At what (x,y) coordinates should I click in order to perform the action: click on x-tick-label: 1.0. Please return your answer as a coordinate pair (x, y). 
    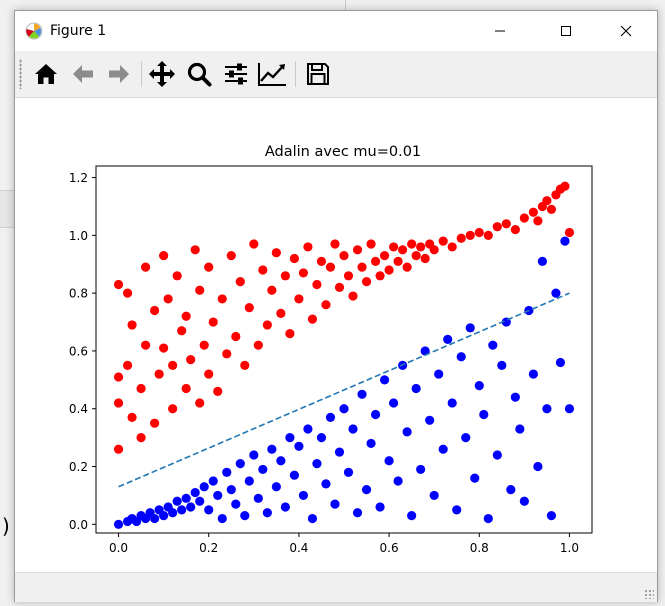
    Looking at the image, I should click on (569, 548).